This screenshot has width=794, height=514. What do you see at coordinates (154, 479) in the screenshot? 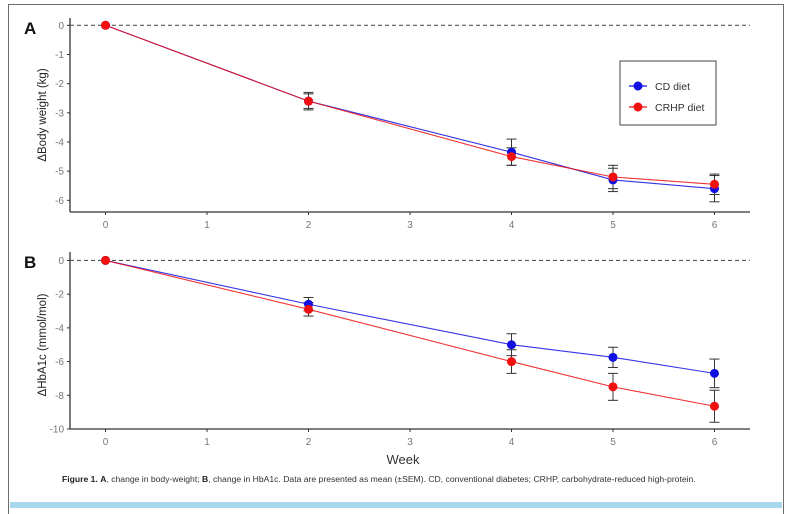
I see `caption-part-a-text: , change in body-weight;` at bounding box center [154, 479].